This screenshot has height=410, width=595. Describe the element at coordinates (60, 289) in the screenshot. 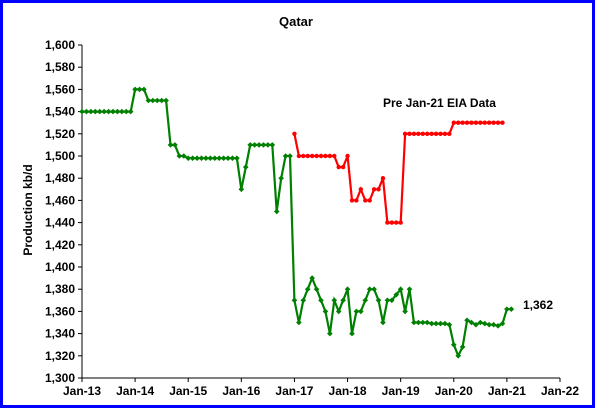

I see `y-tick-label: 1,380` at that location.